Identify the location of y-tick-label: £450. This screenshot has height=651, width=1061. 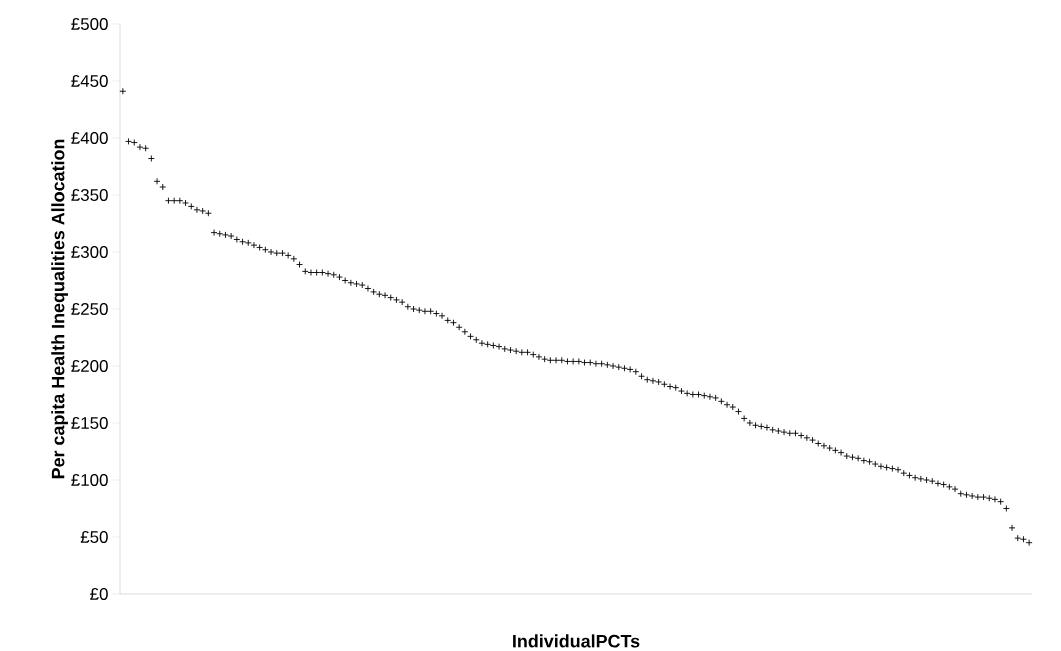
(89, 81).